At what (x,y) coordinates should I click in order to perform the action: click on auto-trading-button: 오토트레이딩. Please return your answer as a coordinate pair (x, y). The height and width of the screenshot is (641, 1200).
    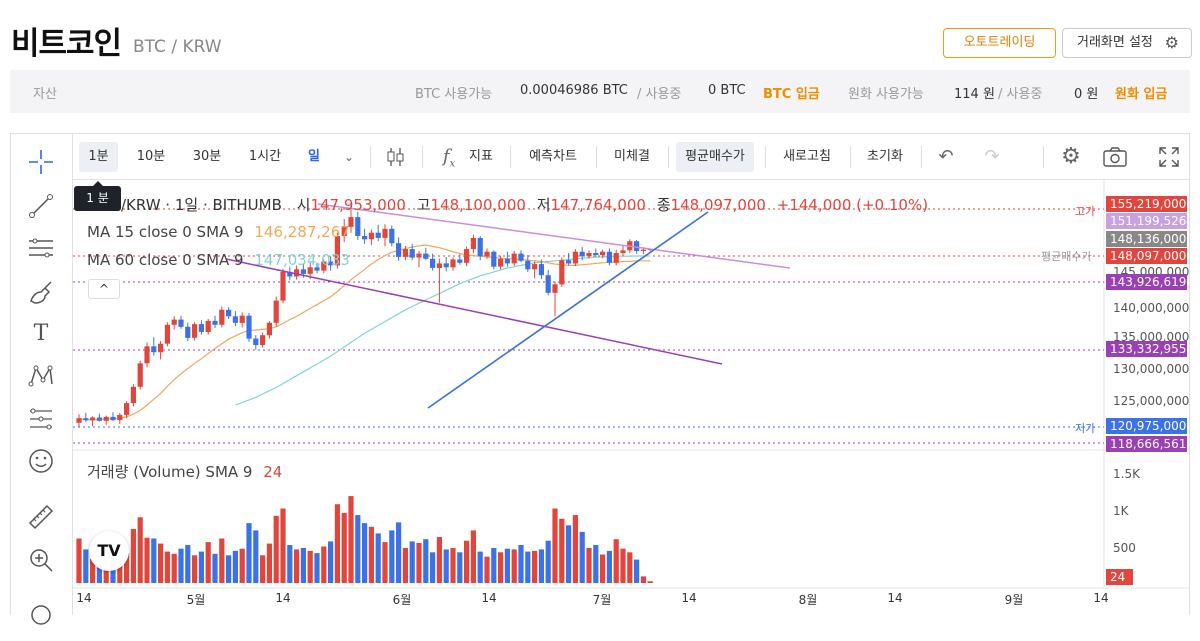
    Looking at the image, I should click on (999, 43).